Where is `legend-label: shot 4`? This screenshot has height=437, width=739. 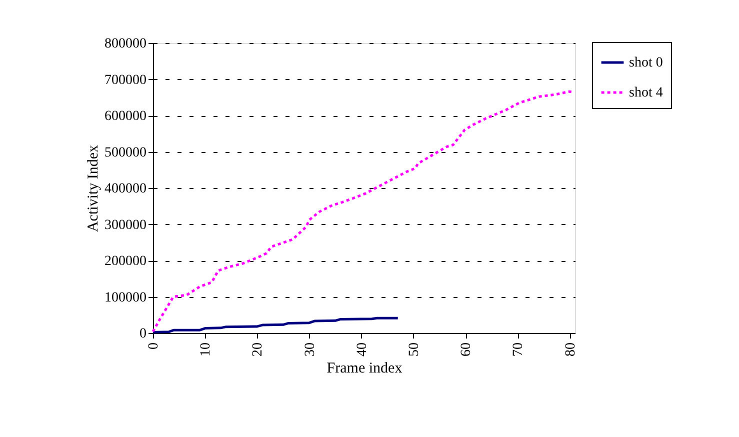 legend-label: shot 4 is located at coordinates (646, 93).